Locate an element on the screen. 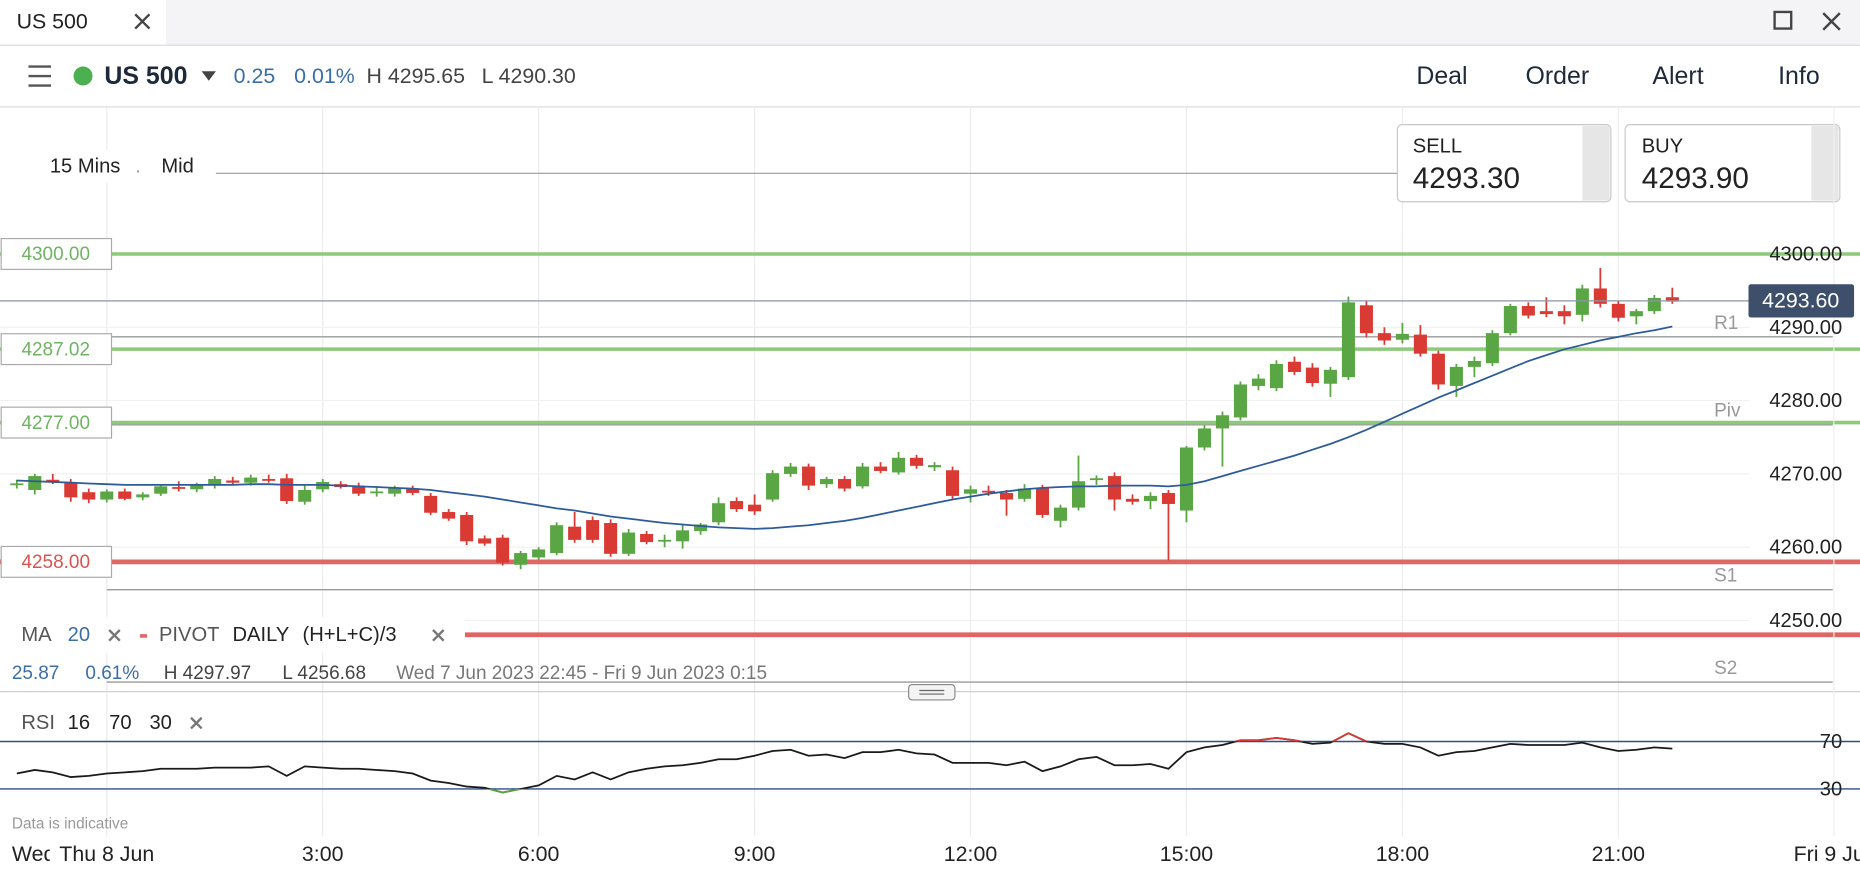 This screenshot has height=878, width=1860. sell-price: 4293.30 is located at coordinates (1466, 178).